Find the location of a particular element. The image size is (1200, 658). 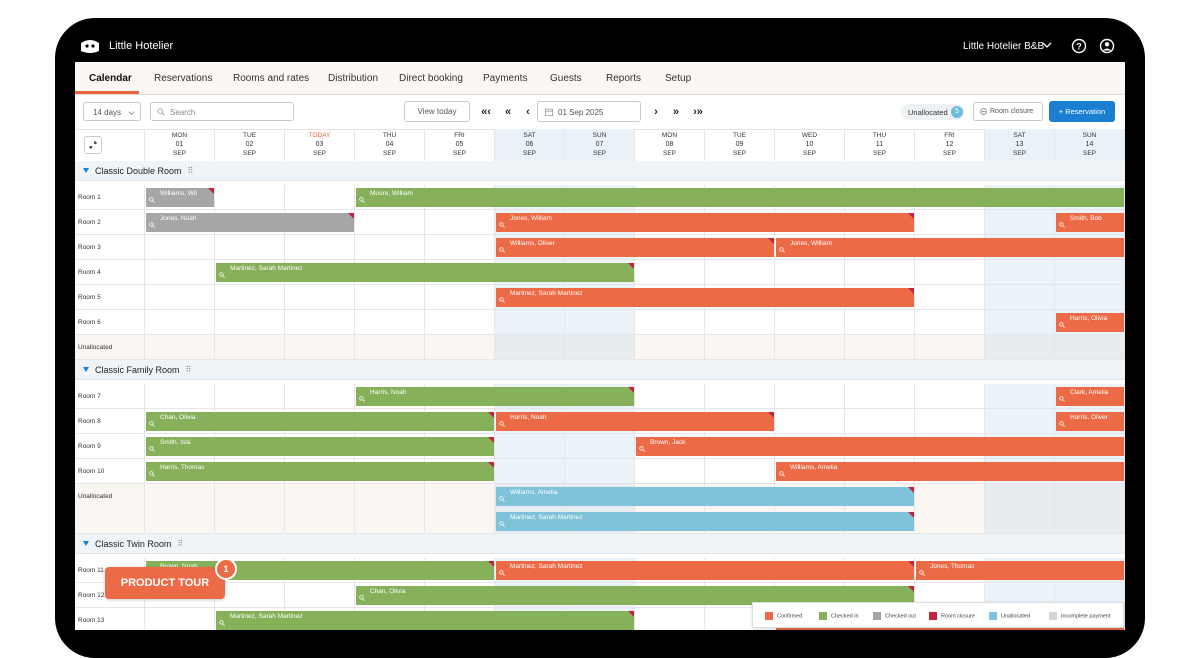

unallocated-filter: Unallocated 5 is located at coordinates (932, 112).